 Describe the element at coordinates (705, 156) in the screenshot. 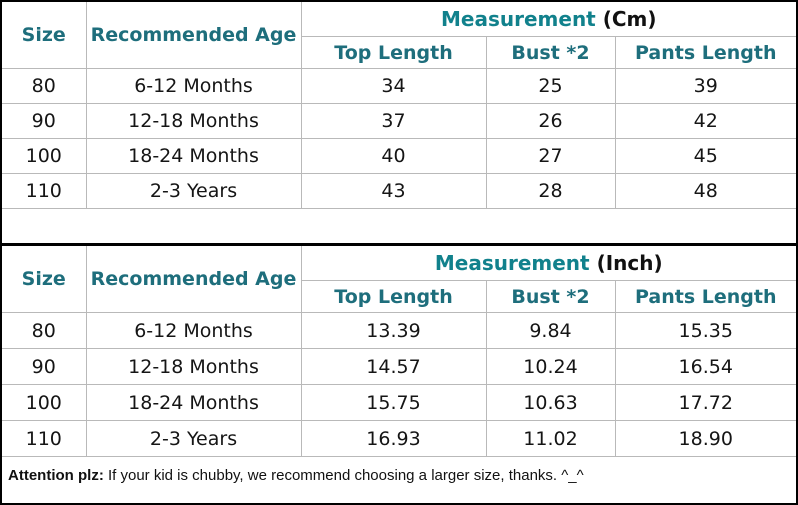

I see `cell-pants-length: 45` at that location.